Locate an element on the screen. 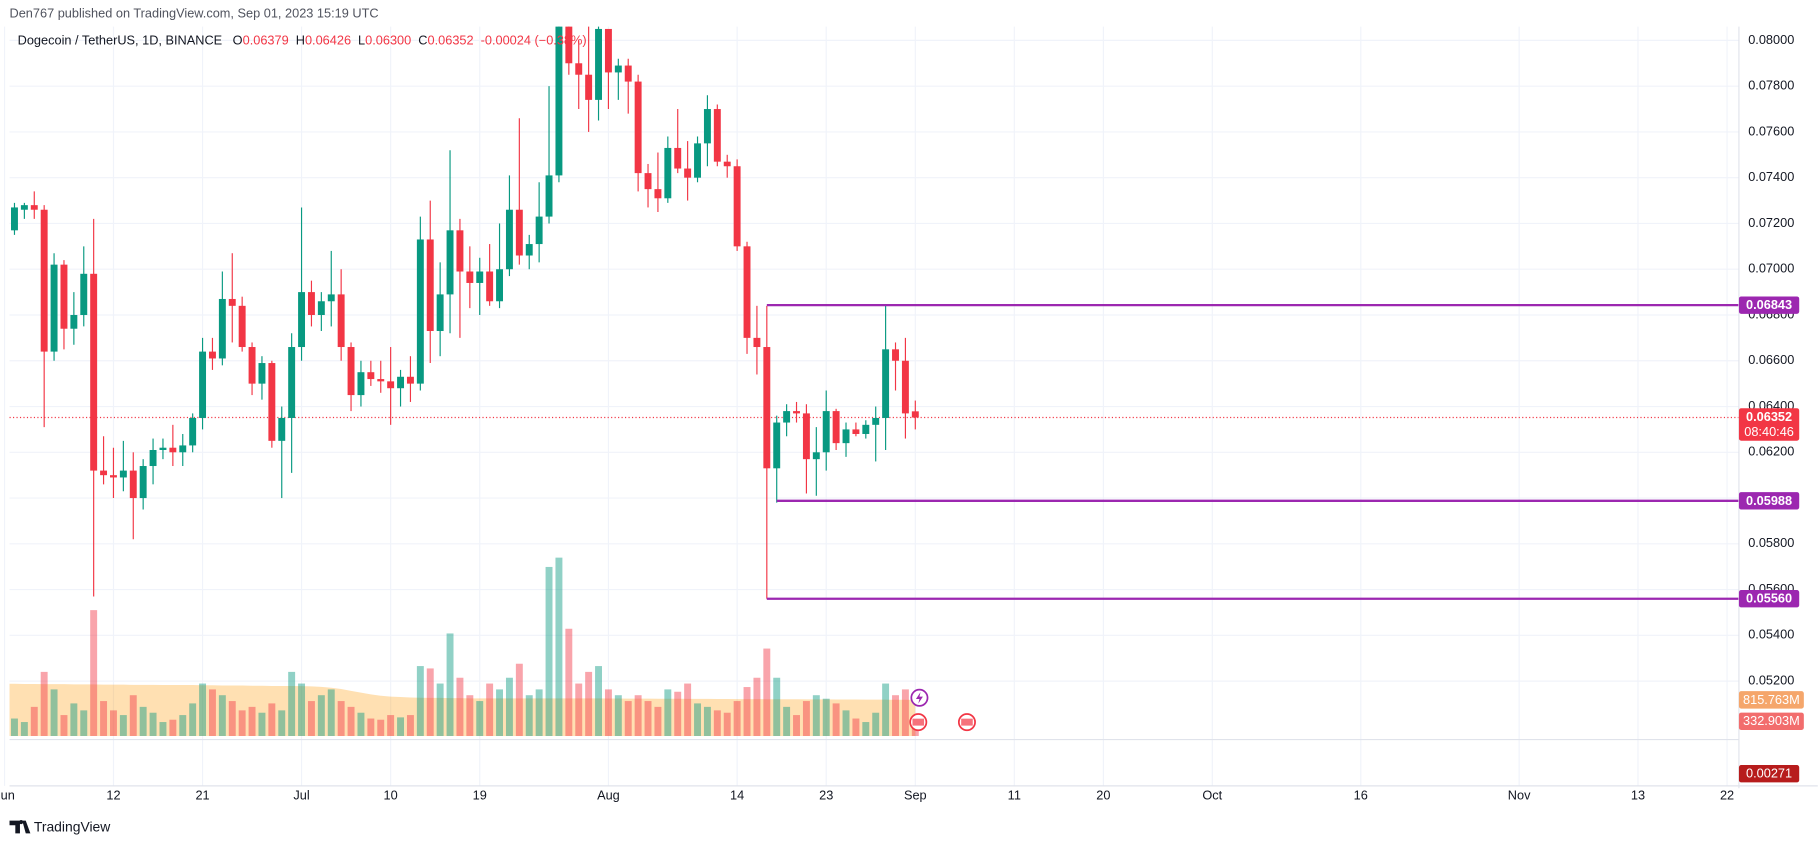  change-value: -0.00024 (−0.38%) is located at coordinates (534, 40).